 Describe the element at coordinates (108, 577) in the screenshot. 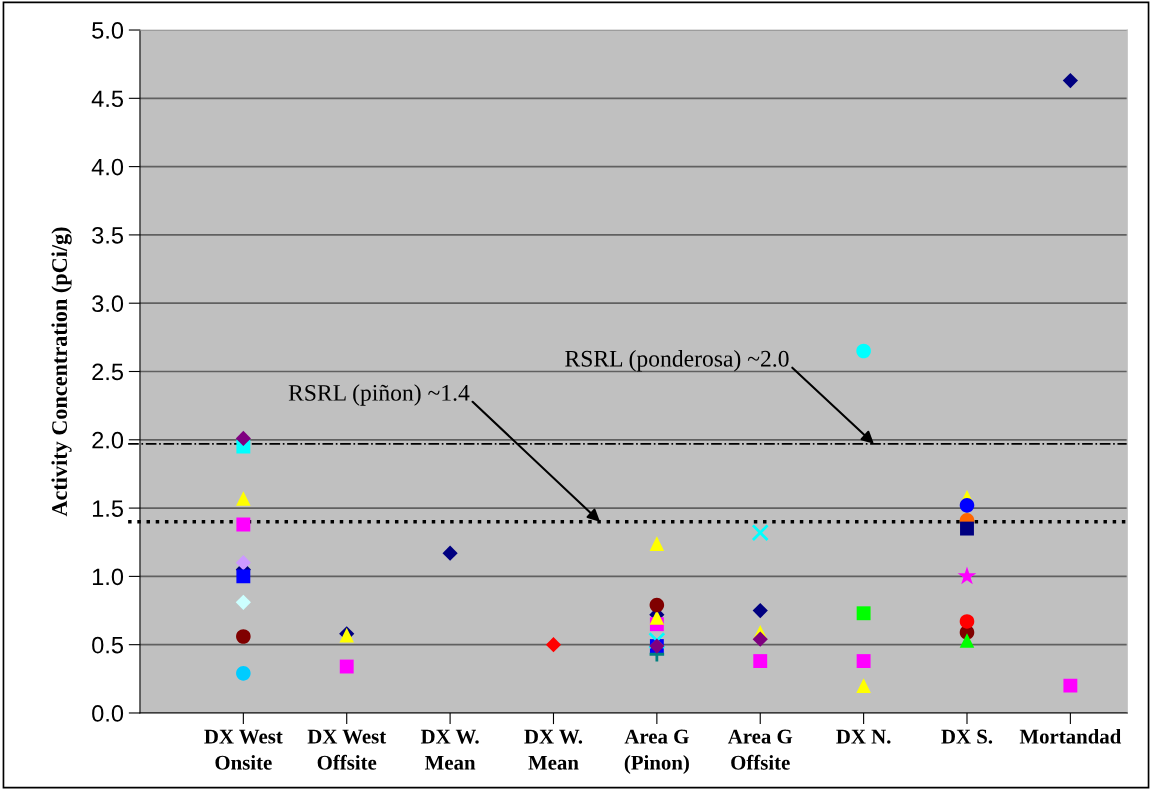

I see `y-tick-label: 1.0` at that location.